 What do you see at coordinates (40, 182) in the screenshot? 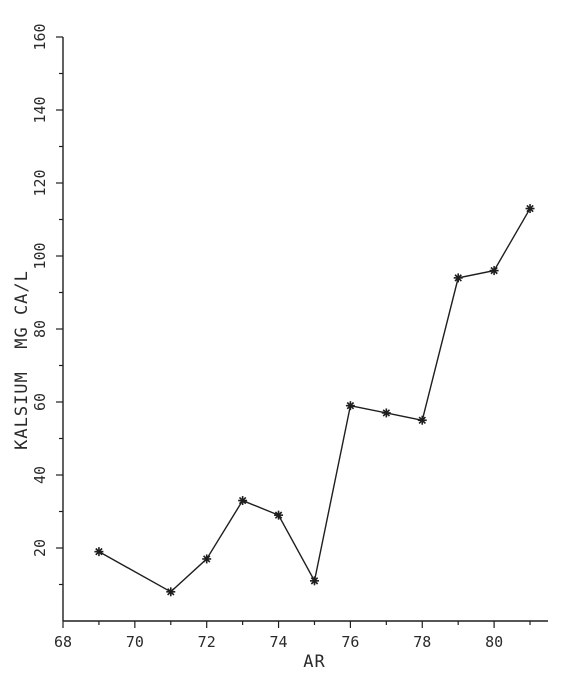
I see `y-tick-label: 120` at bounding box center [40, 182].